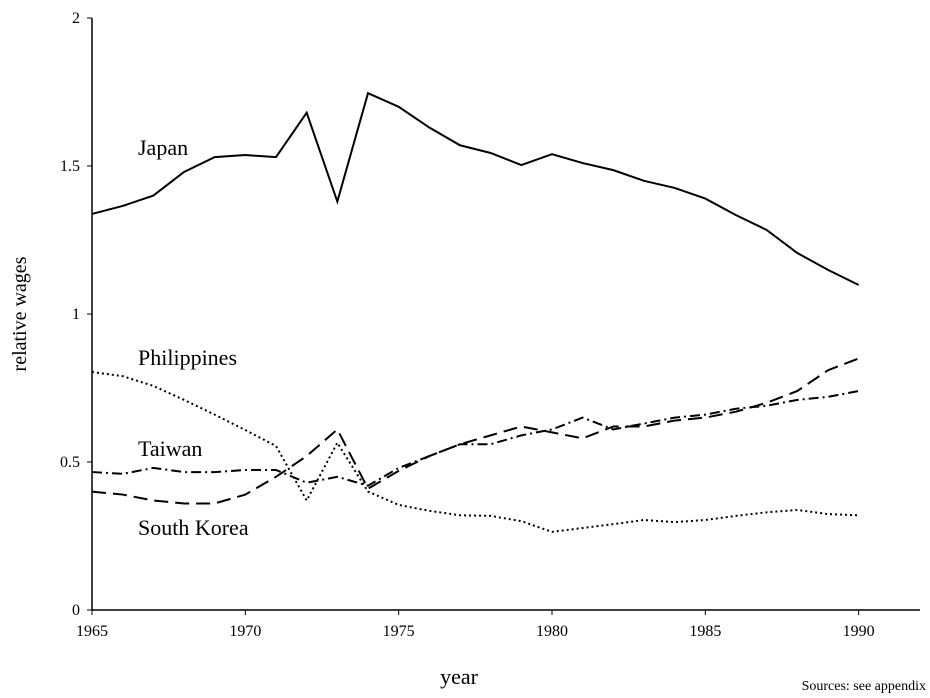  What do you see at coordinates (70, 166) in the screenshot?
I see `y-tick-label: 1.5` at bounding box center [70, 166].